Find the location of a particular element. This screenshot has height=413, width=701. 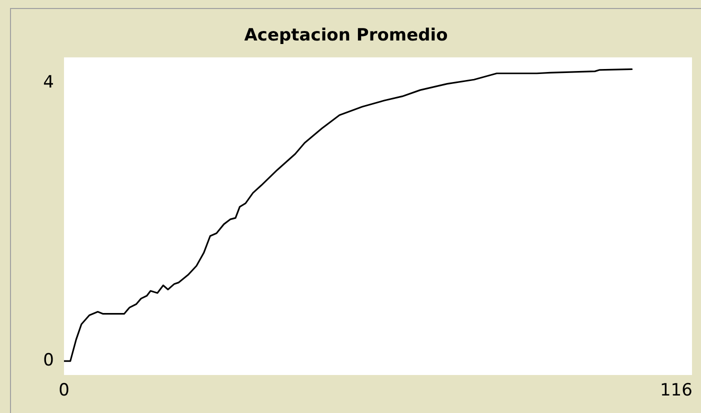

chart-title: Aceptacion Promedio is located at coordinates (346, 36).